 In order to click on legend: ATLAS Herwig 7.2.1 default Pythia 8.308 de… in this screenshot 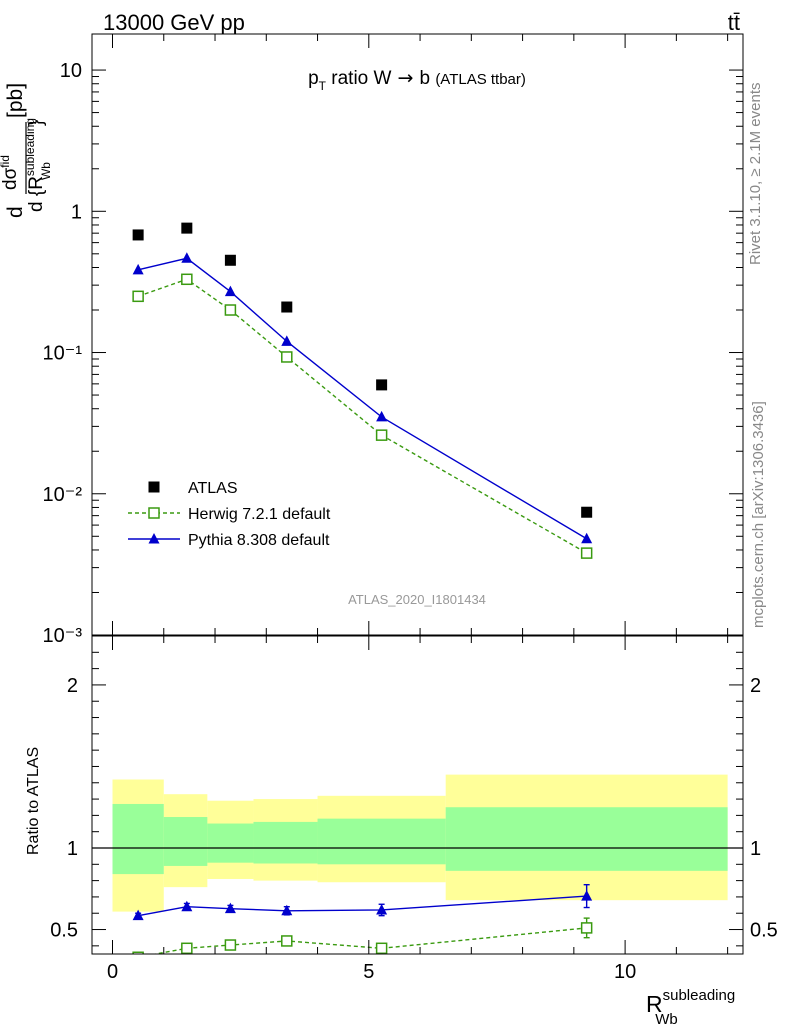, I will do `click(229, 514)`.